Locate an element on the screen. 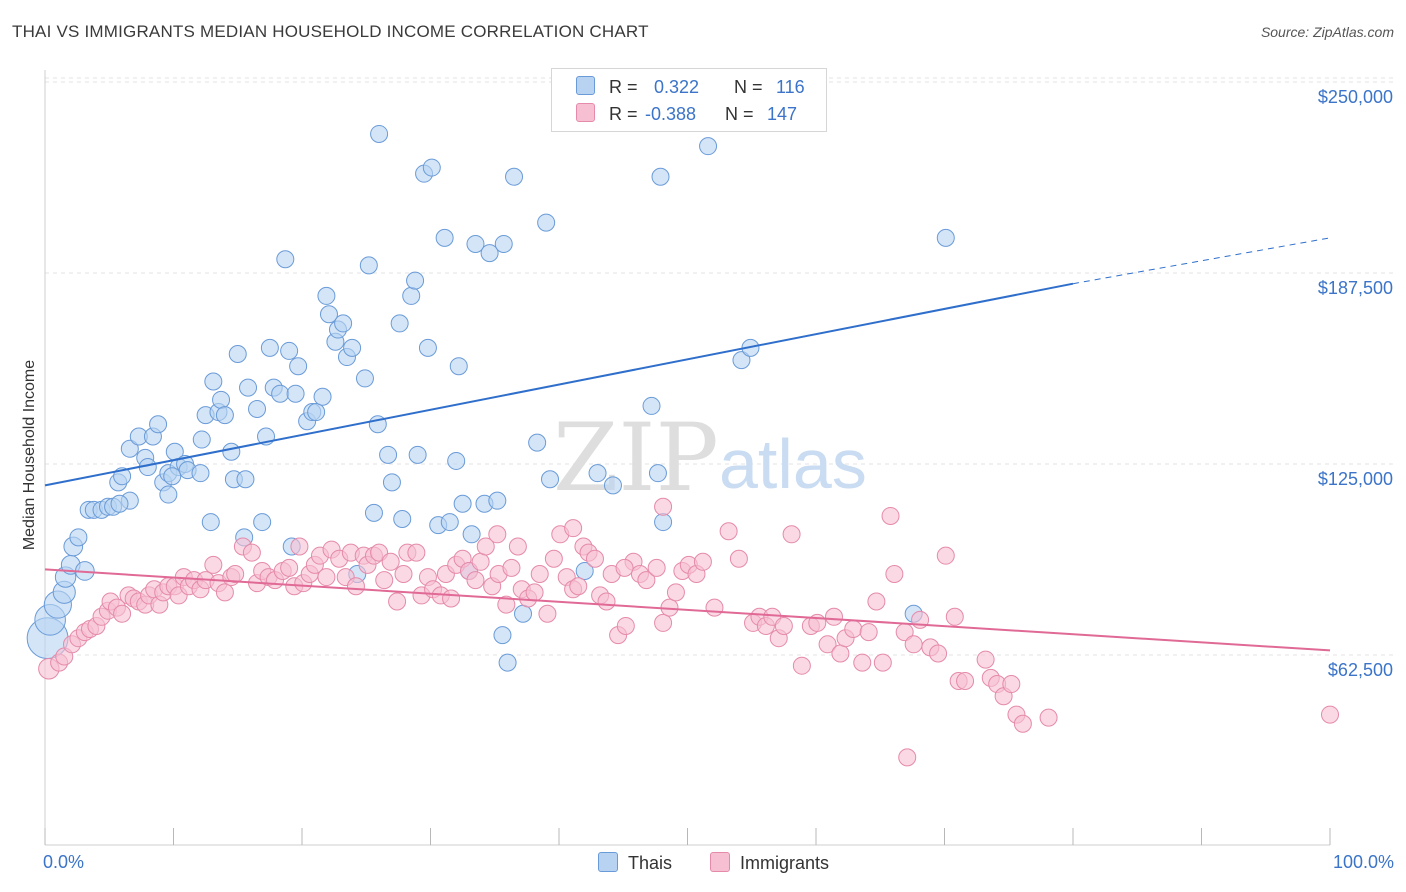  series-legend: Thais Immigrants is located at coordinates (703, 864).